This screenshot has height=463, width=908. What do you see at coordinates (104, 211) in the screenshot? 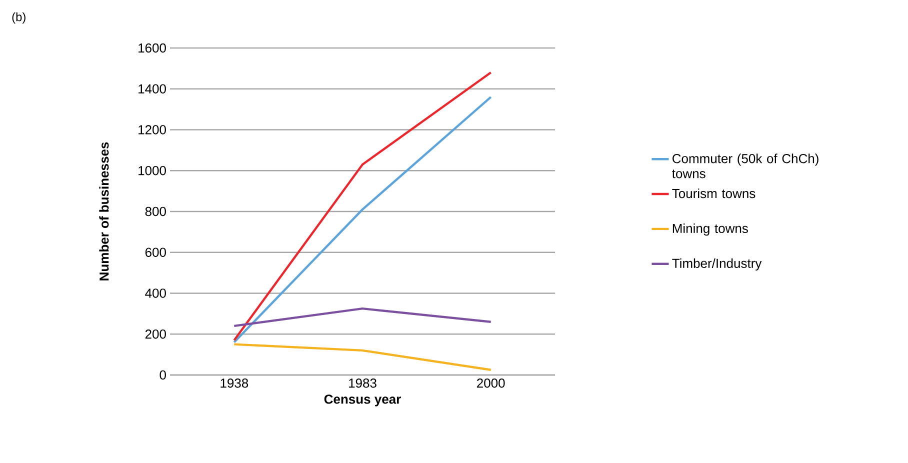
I see `y-axis-title: Number of businesses` at bounding box center [104, 211].